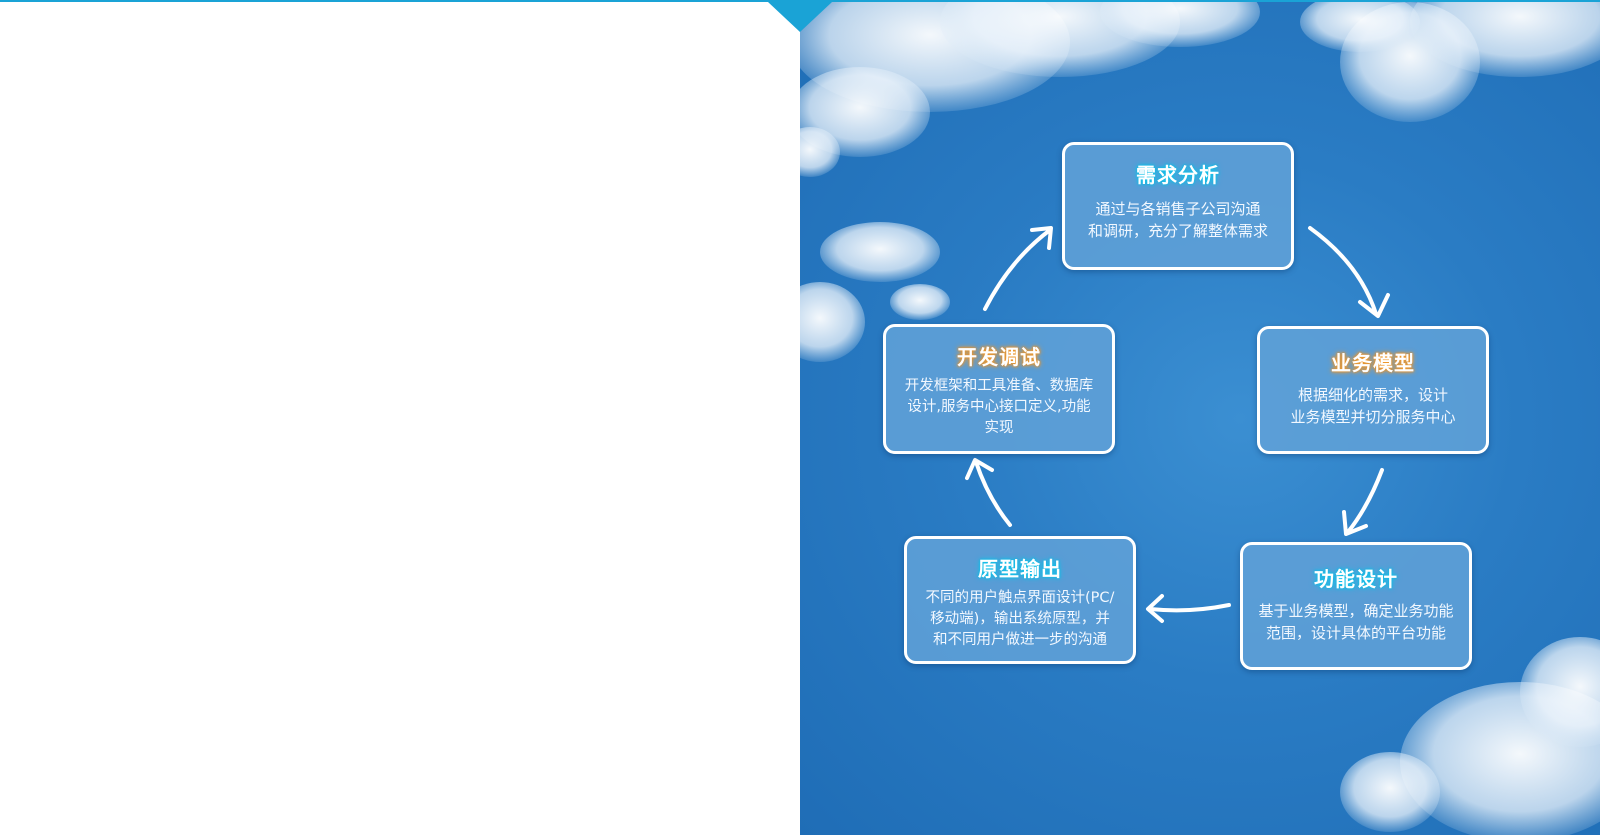 The width and height of the screenshot is (1600, 835). Describe the element at coordinates (1020, 569) in the screenshot. I see `step-title: 原型输出` at that location.